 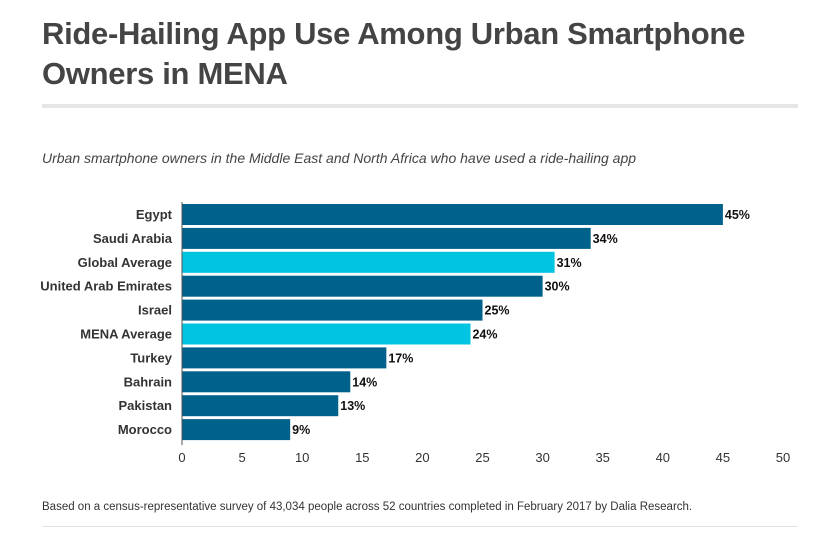 What do you see at coordinates (148, 381) in the screenshot?
I see `category-label: Bahrain` at bounding box center [148, 381].